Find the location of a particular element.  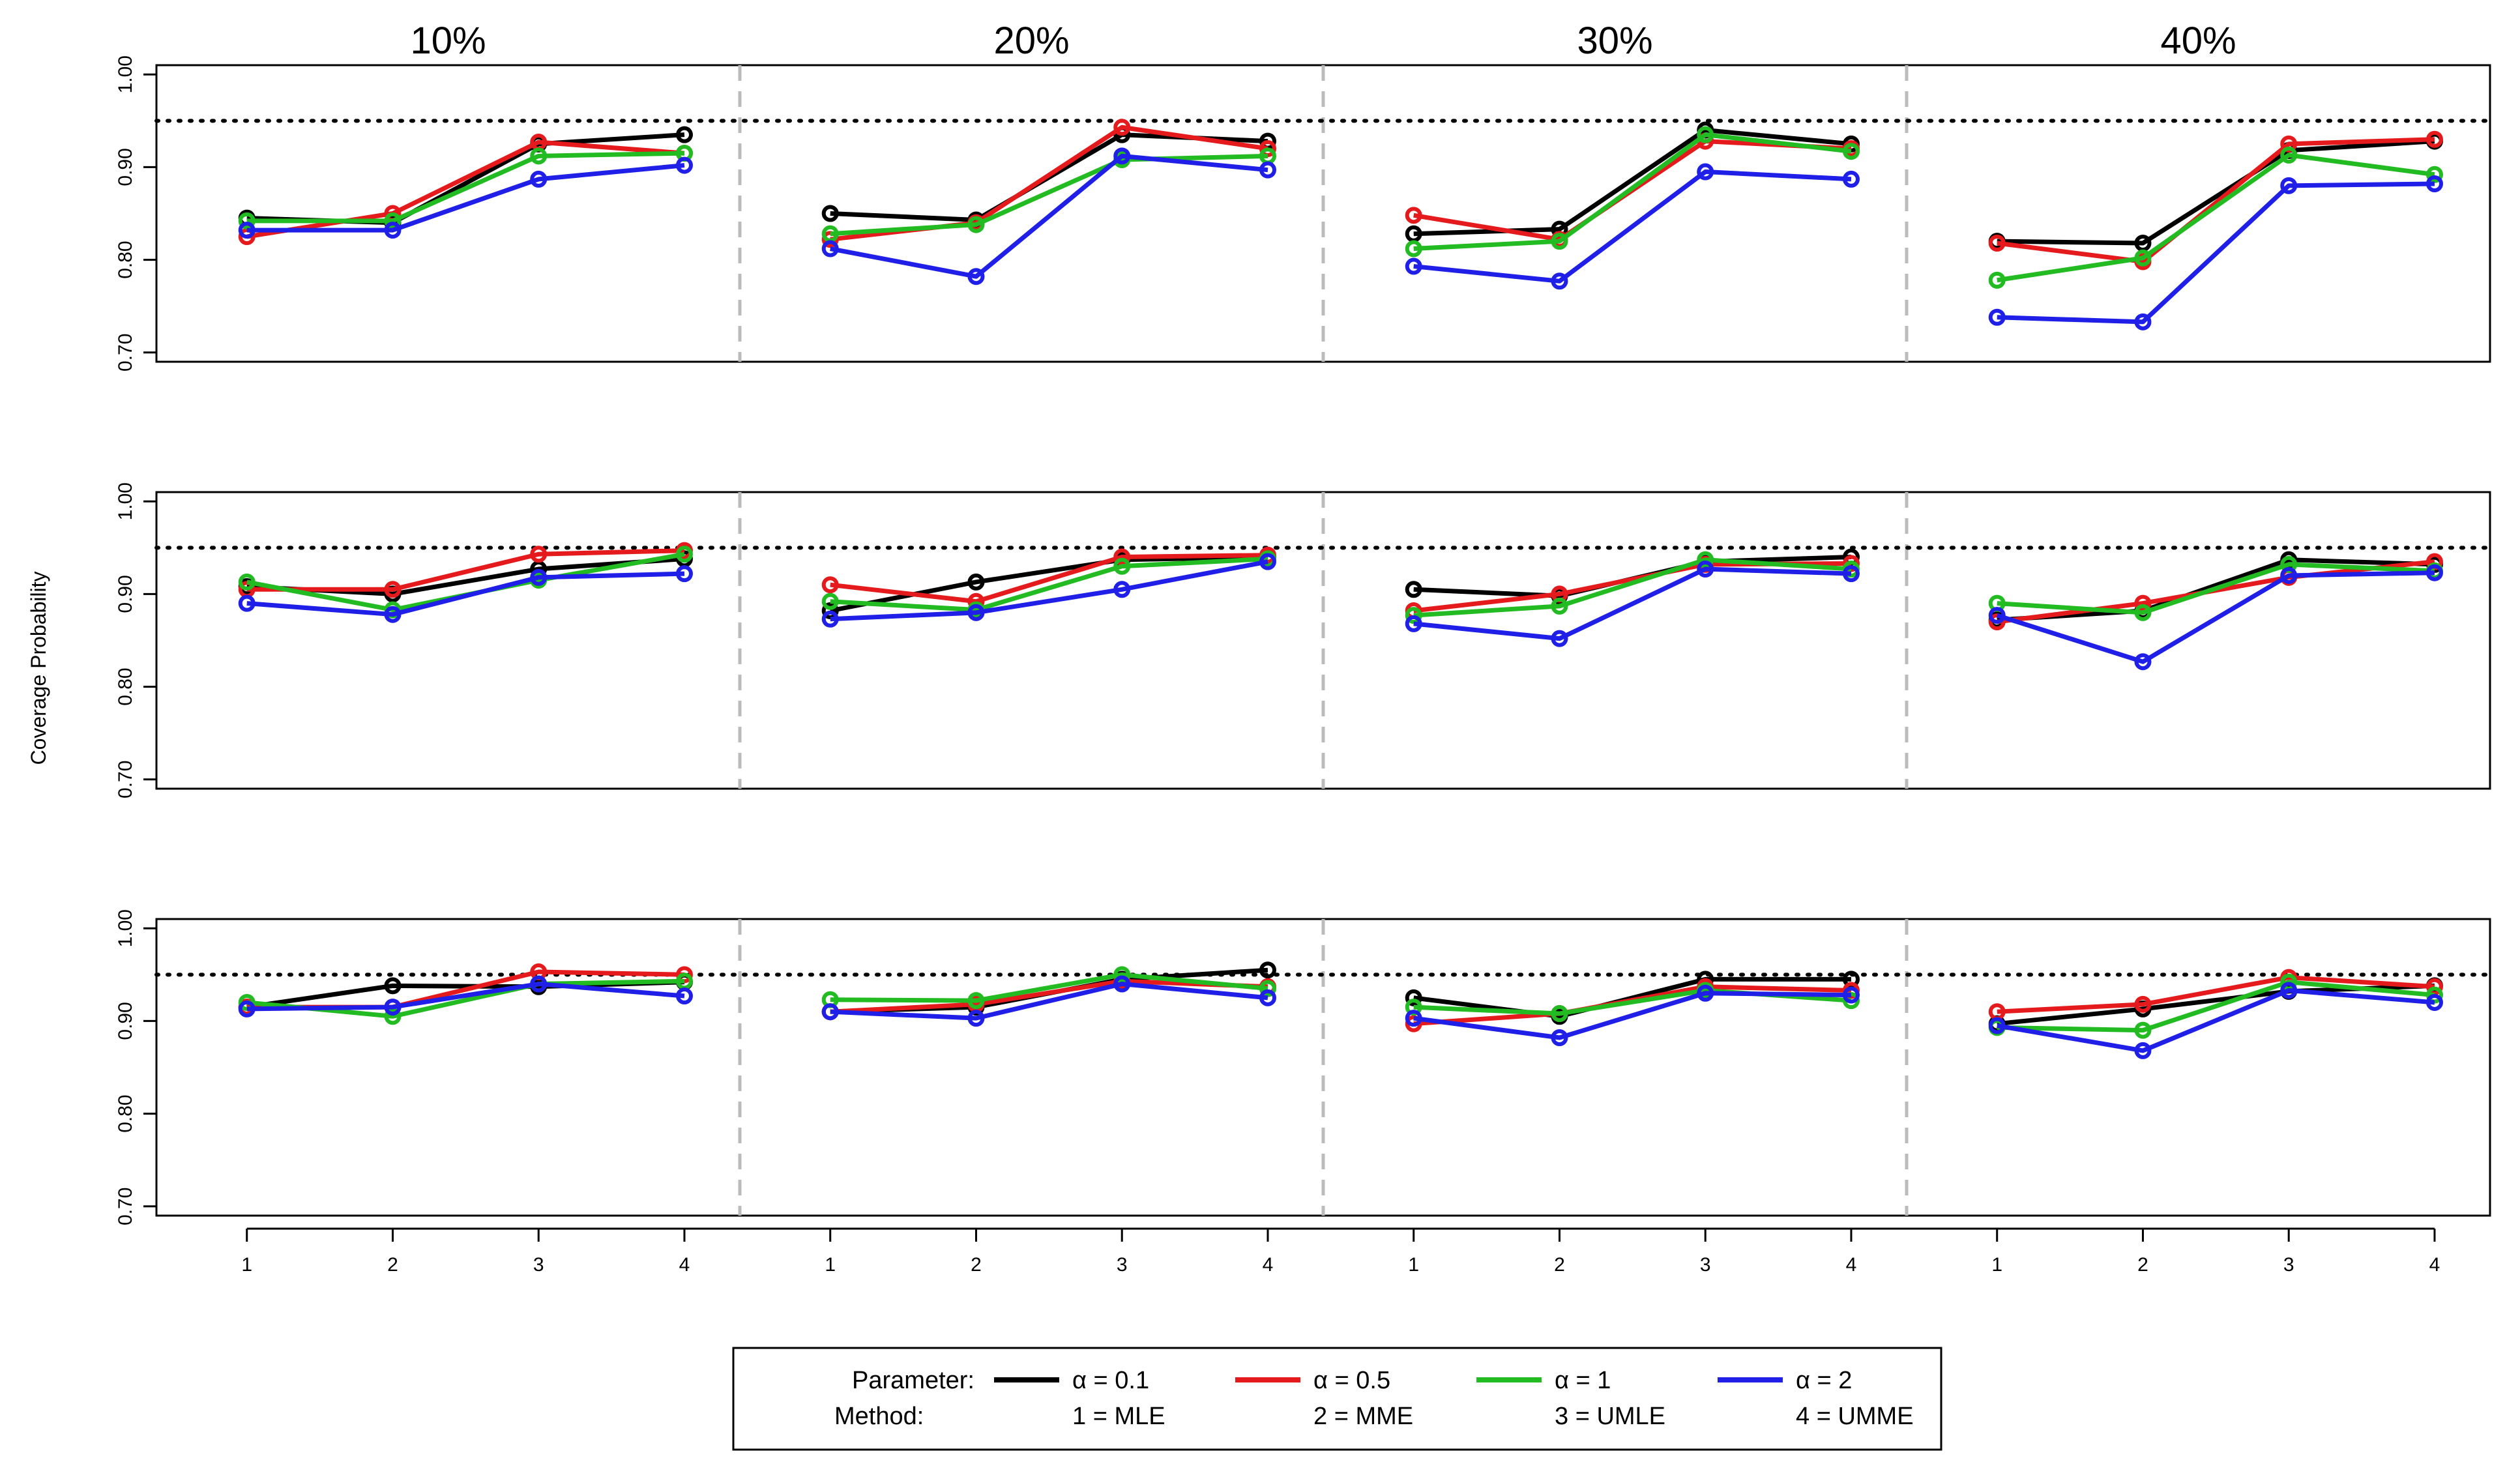

y-tick-label: 0.80 is located at coordinates (126, 1113).